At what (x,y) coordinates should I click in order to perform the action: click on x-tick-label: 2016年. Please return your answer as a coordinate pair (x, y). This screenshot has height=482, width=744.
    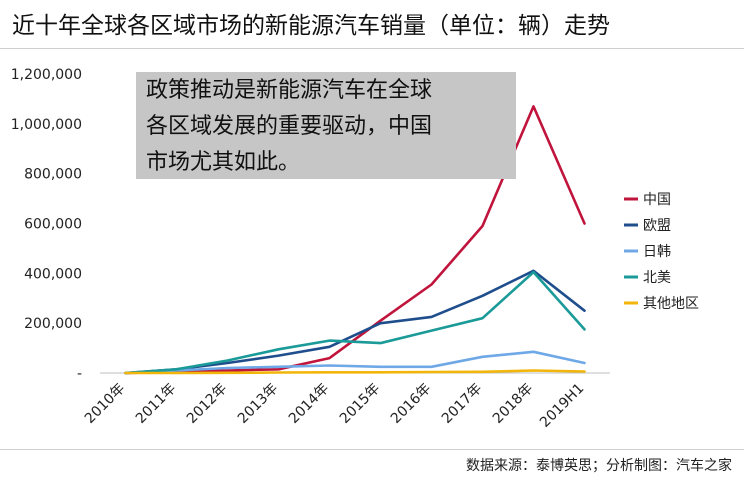
    Looking at the image, I should click on (411, 404).